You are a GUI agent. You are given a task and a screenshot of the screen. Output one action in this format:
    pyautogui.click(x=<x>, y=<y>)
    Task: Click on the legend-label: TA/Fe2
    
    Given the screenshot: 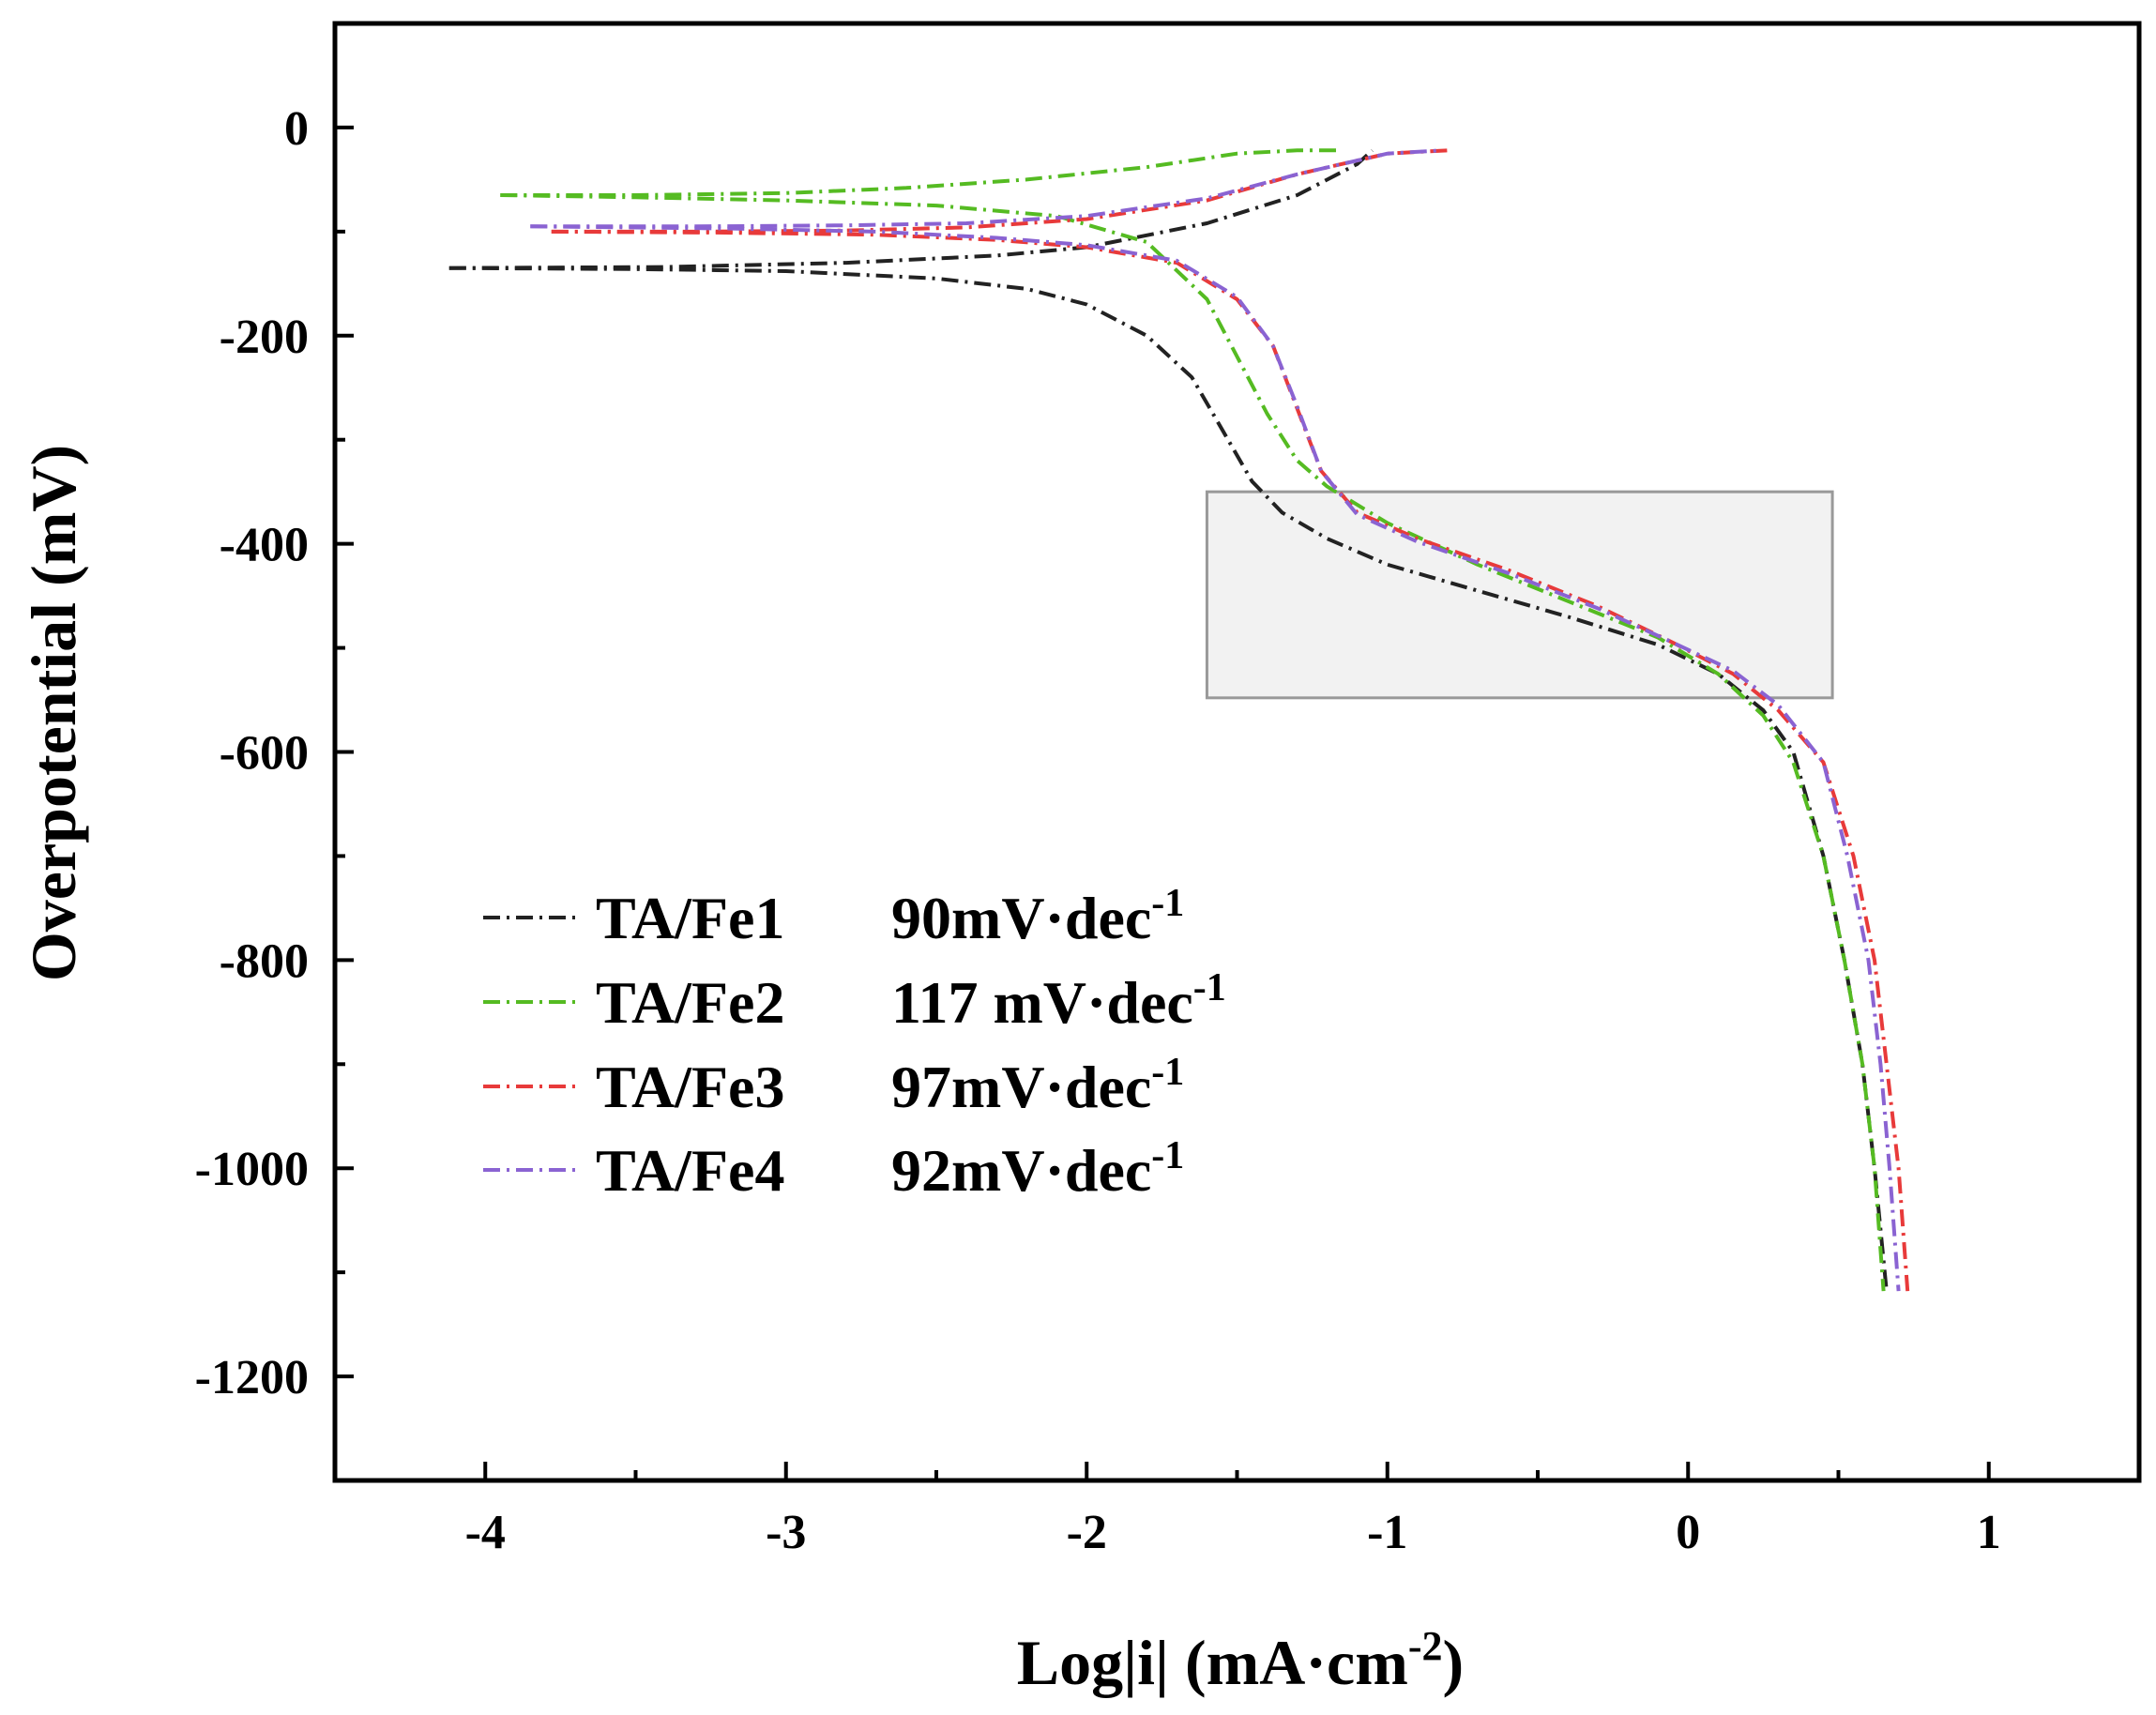 What is the action you would take?
    pyautogui.click(x=690, y=1003)
    